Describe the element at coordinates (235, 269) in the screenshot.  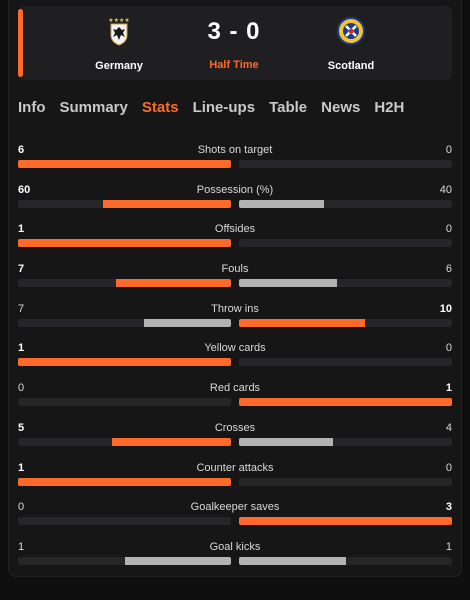
I see `stat-label: Fouls` at that location.